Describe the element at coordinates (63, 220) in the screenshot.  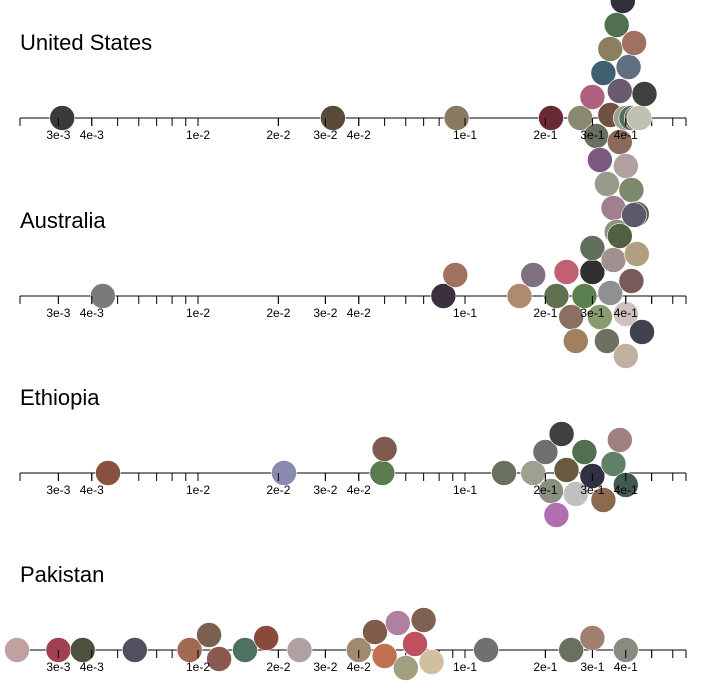
I see `panel-title: Australia` at that location.